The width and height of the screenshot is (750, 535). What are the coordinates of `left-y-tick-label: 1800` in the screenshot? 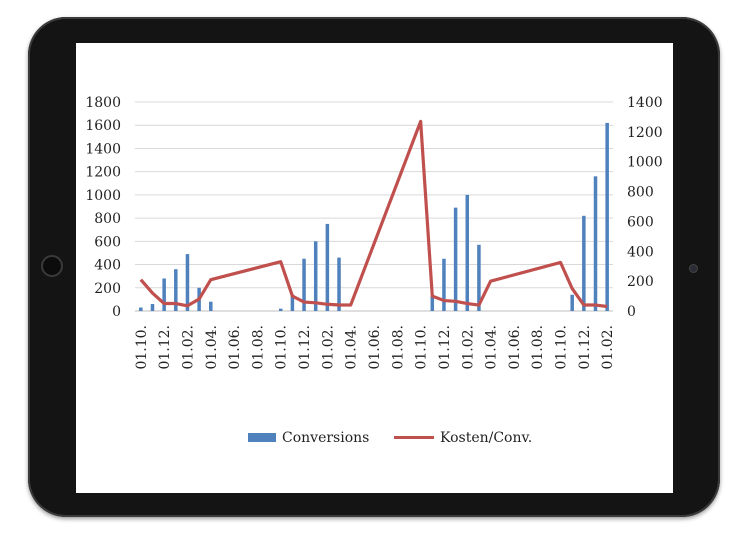 It's located at (103, 103).